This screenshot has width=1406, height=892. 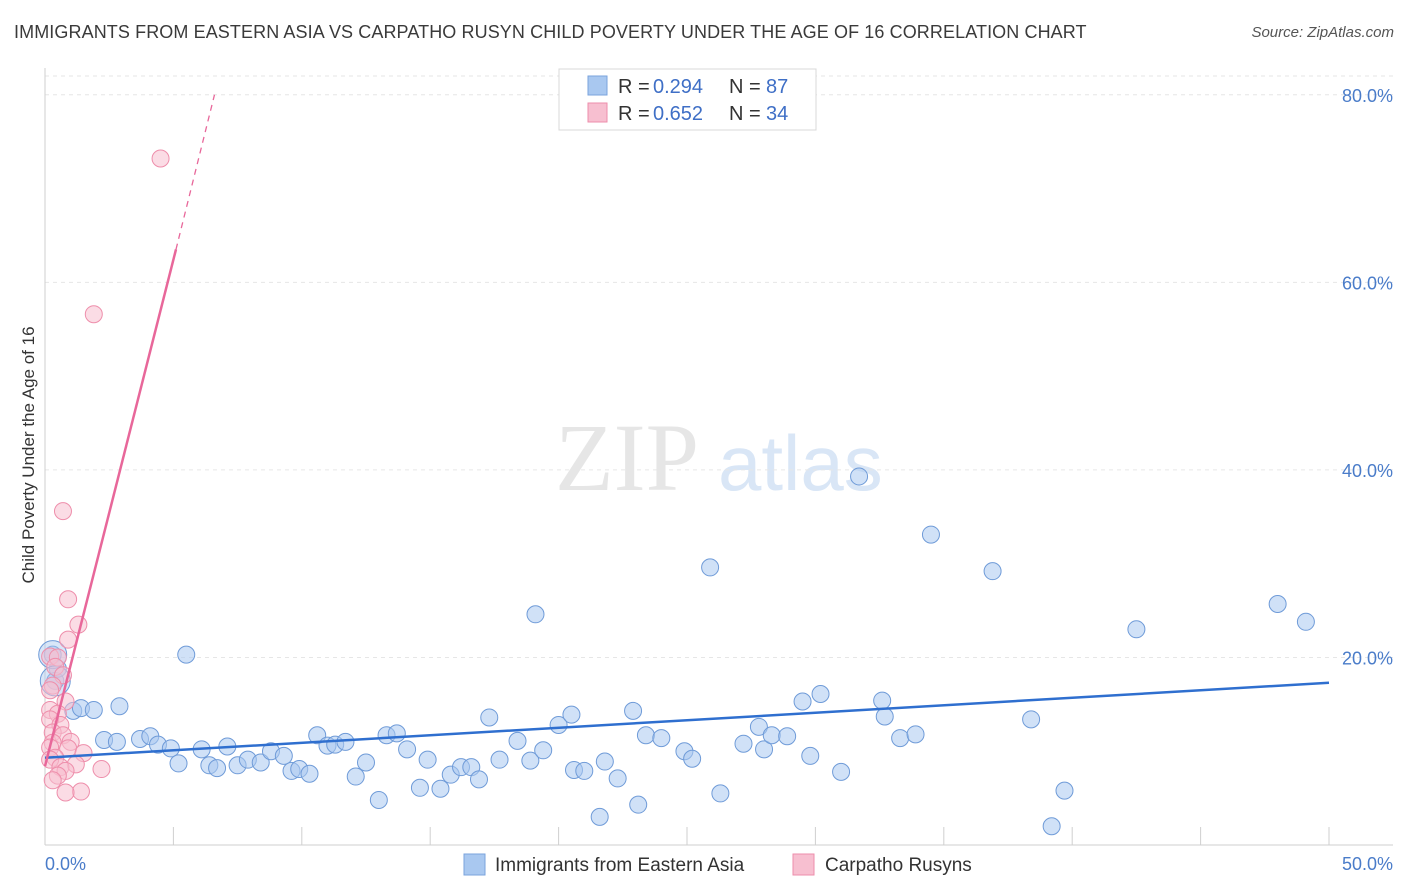 What do you see at coordinates (474, 864) in the screenshot?
I see `legend-bottom-swatch-eastern-asia` at bounding box center [474, 864].